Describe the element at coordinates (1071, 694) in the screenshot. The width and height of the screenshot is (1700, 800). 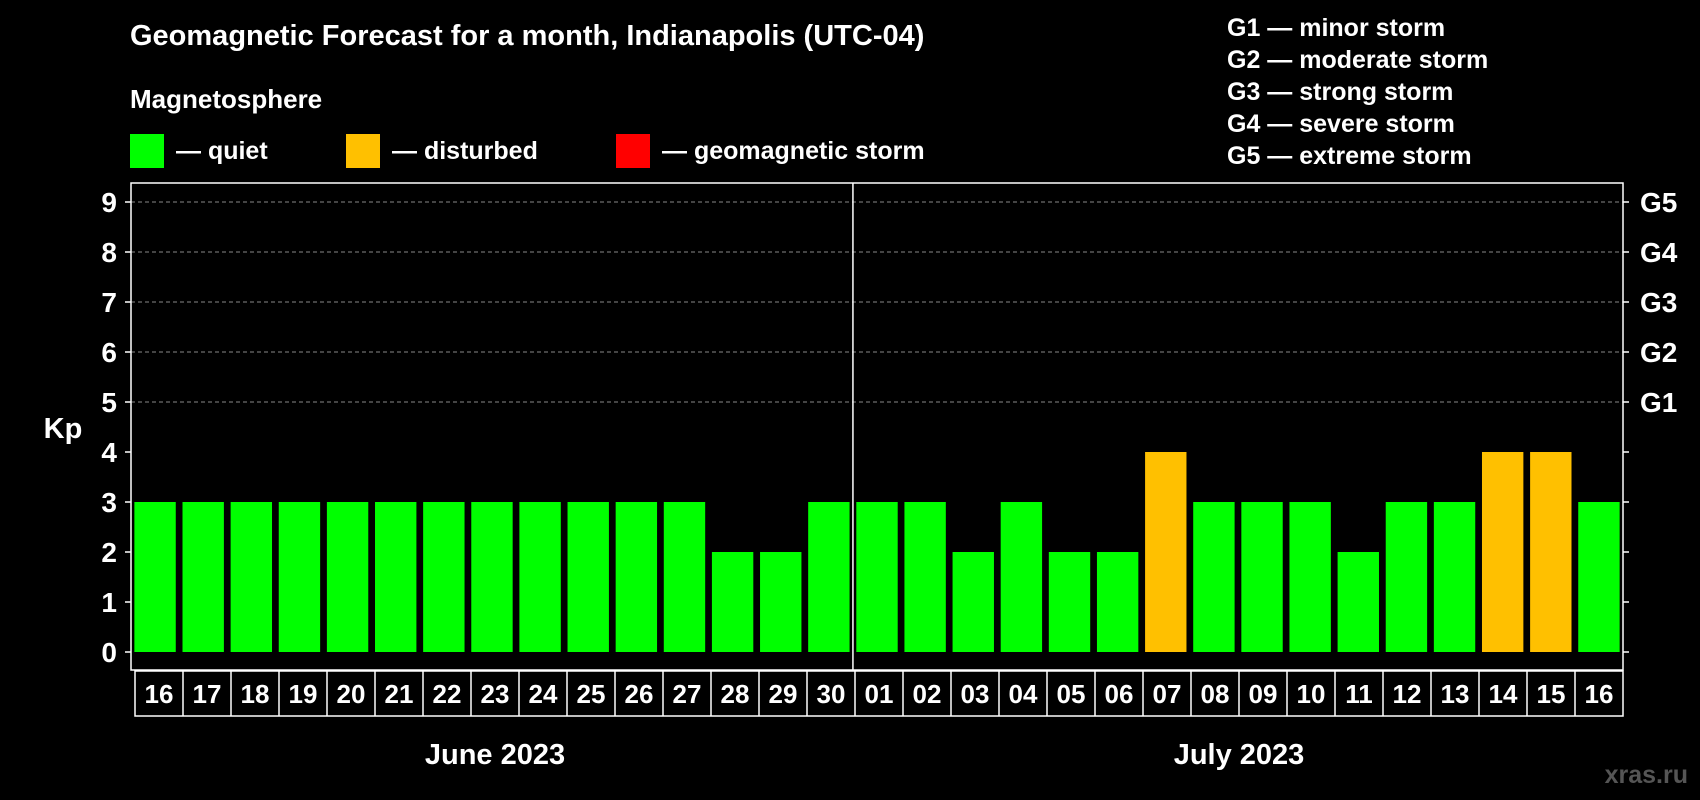
I see `x-tick-label: 05` at that location.